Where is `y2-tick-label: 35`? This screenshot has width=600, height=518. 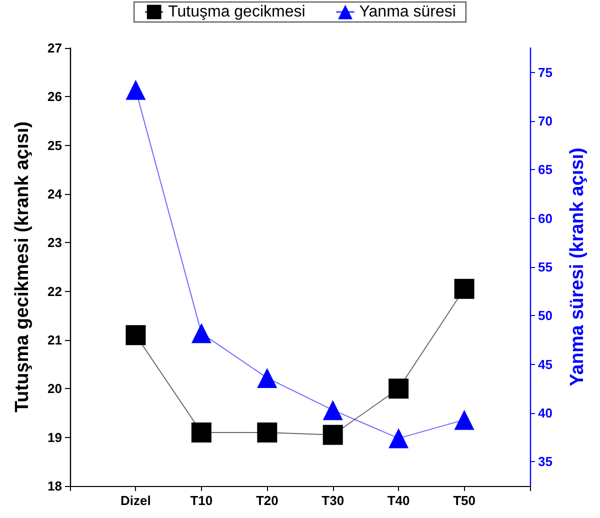
y2-tick-label: 35 is located at coordinates (545, 462).